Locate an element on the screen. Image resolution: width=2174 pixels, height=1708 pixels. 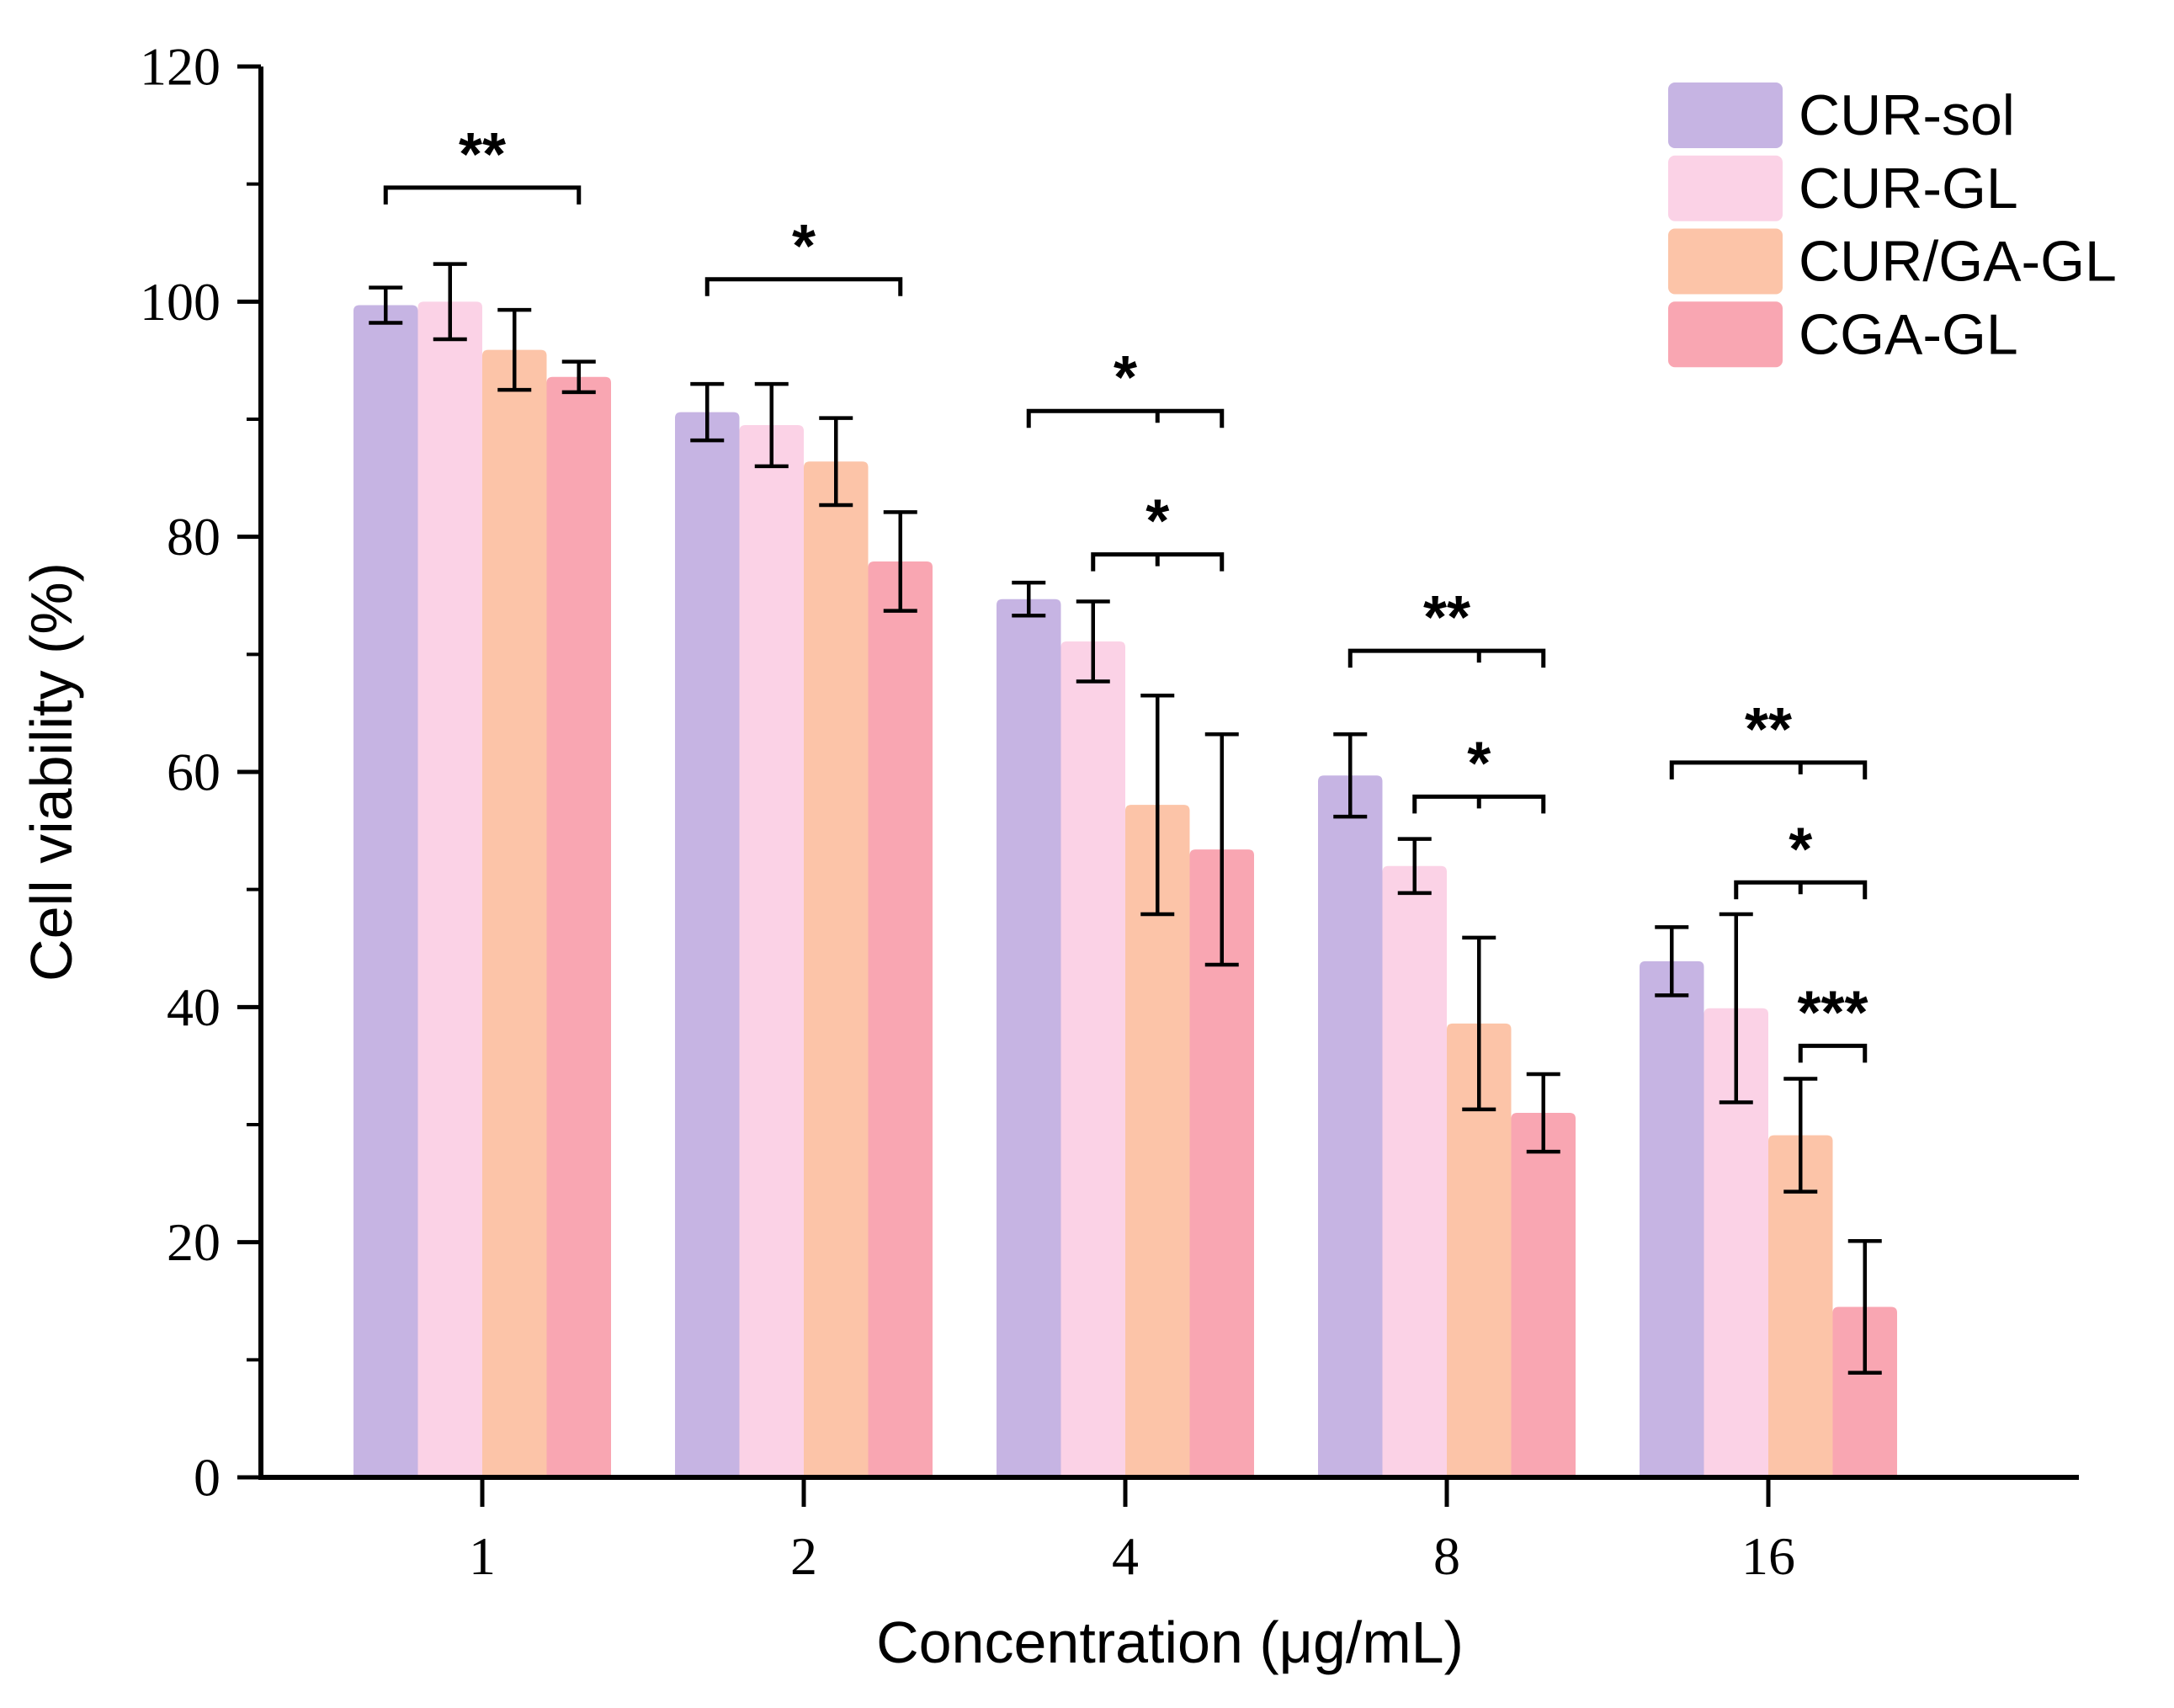
legend-swatch-cur-ga-gl is located at coordinates (1725, 261).